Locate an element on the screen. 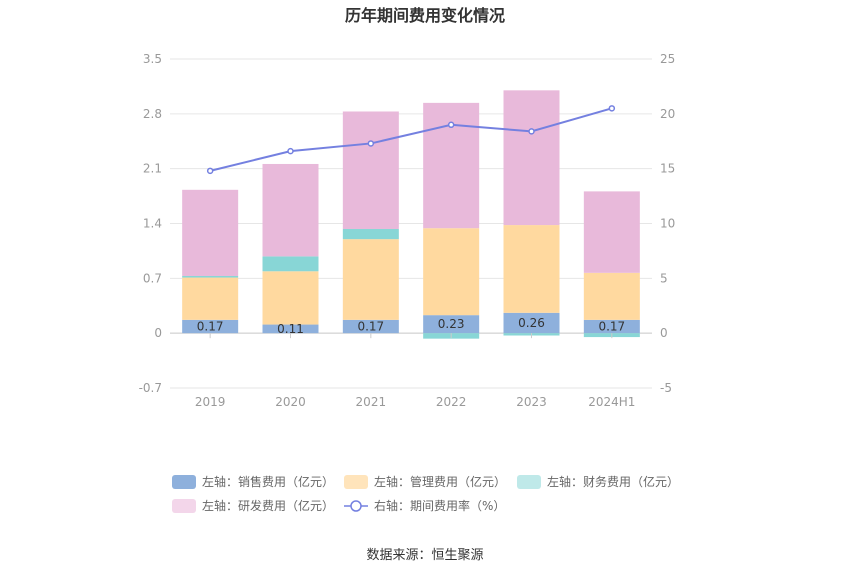  left-tick-label: 0 is located at coordinates (158, 333).